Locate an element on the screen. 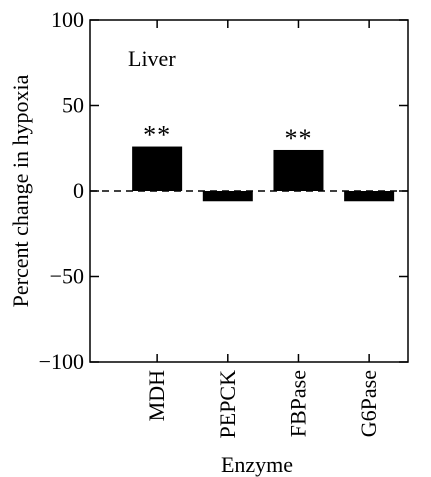  y-tick-label: −100 is located at coordinates (61, 361).